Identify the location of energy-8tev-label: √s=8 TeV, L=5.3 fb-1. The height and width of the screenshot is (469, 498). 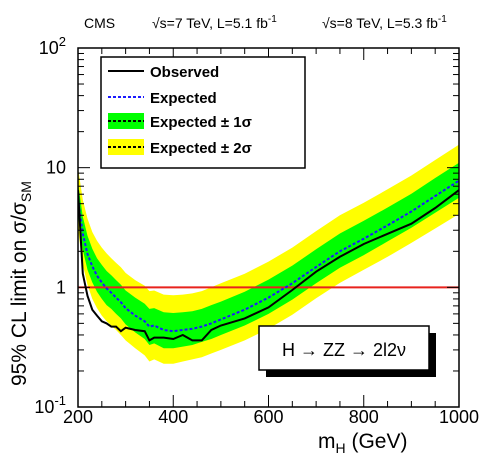
(384, 22).